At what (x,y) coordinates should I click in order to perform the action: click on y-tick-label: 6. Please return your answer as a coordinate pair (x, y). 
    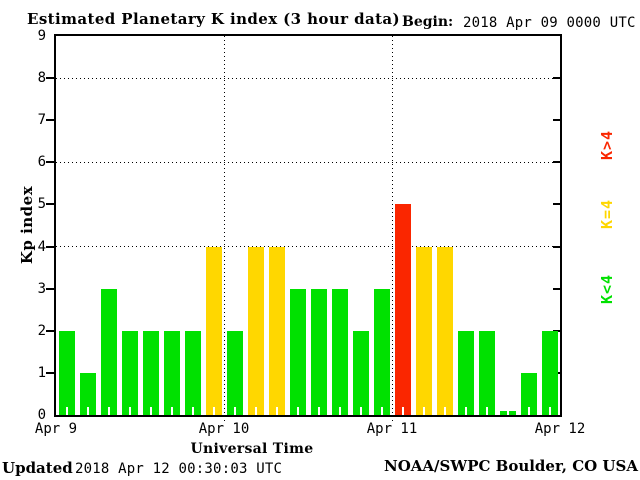
    Looking at the image, I should click on (41, 162).